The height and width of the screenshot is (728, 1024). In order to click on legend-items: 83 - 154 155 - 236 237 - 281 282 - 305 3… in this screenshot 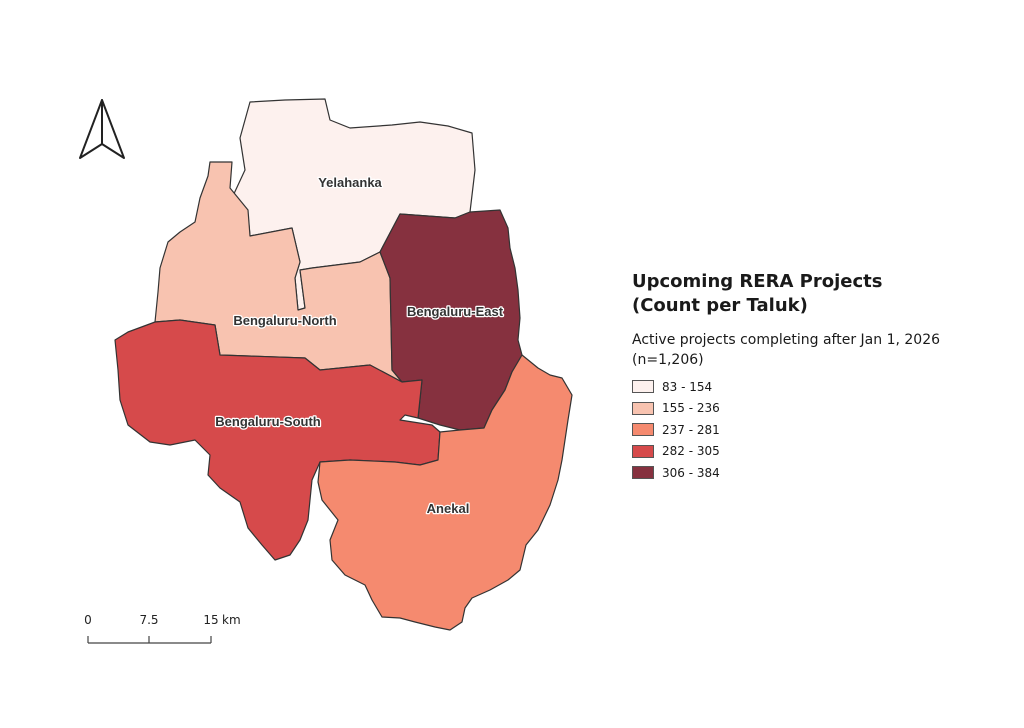, I will do `click(822, 430)`.